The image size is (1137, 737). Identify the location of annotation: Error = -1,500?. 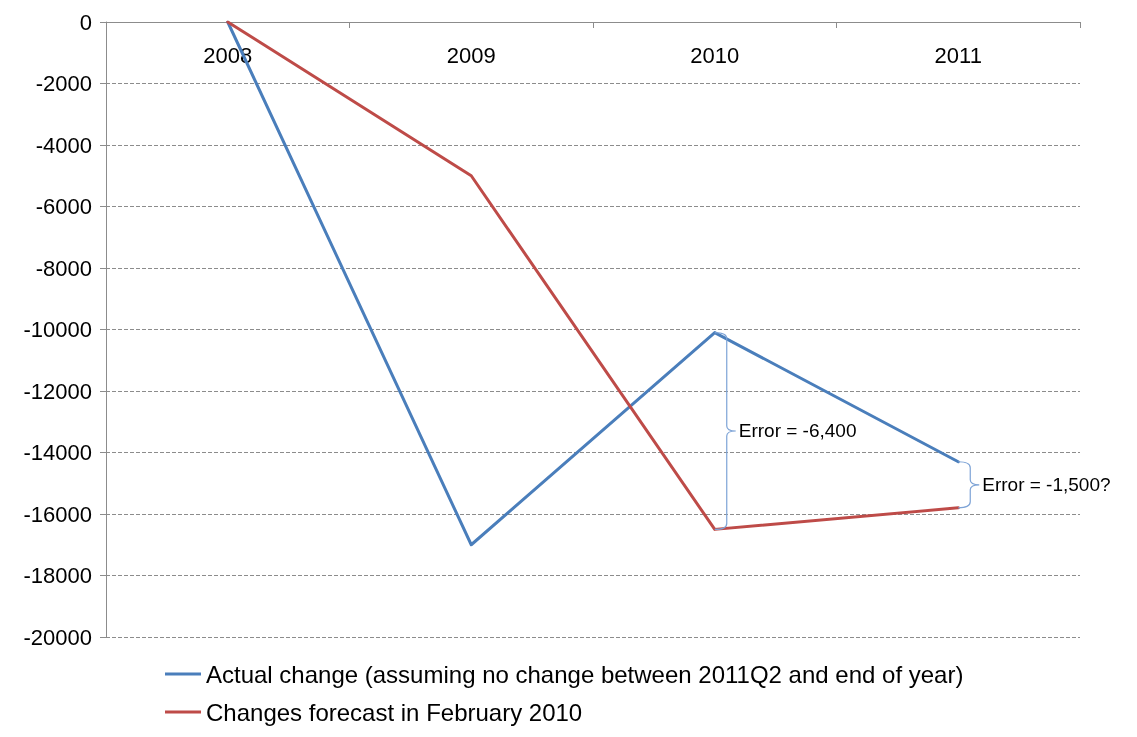
(1046, 485).